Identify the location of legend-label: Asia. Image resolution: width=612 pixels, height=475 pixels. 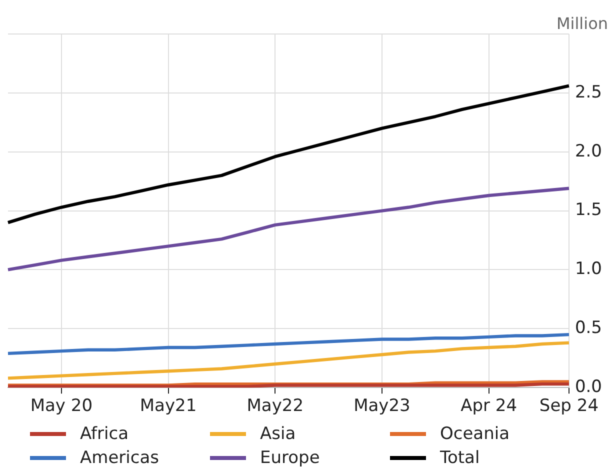
(278, 434).